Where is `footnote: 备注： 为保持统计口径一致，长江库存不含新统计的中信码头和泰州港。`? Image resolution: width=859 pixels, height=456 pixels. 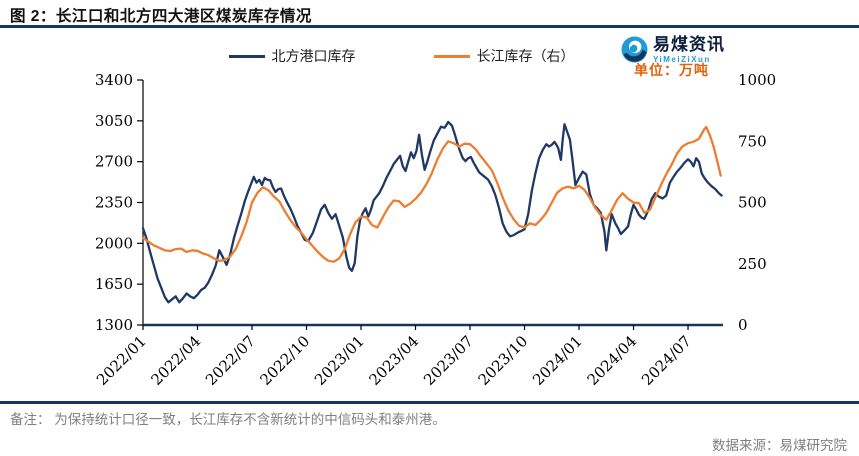
footnote: 备注： 为保持统计口径一致，长江库存不含新统计的中信码头和泰州港。 is located at coordinates (228, 419).